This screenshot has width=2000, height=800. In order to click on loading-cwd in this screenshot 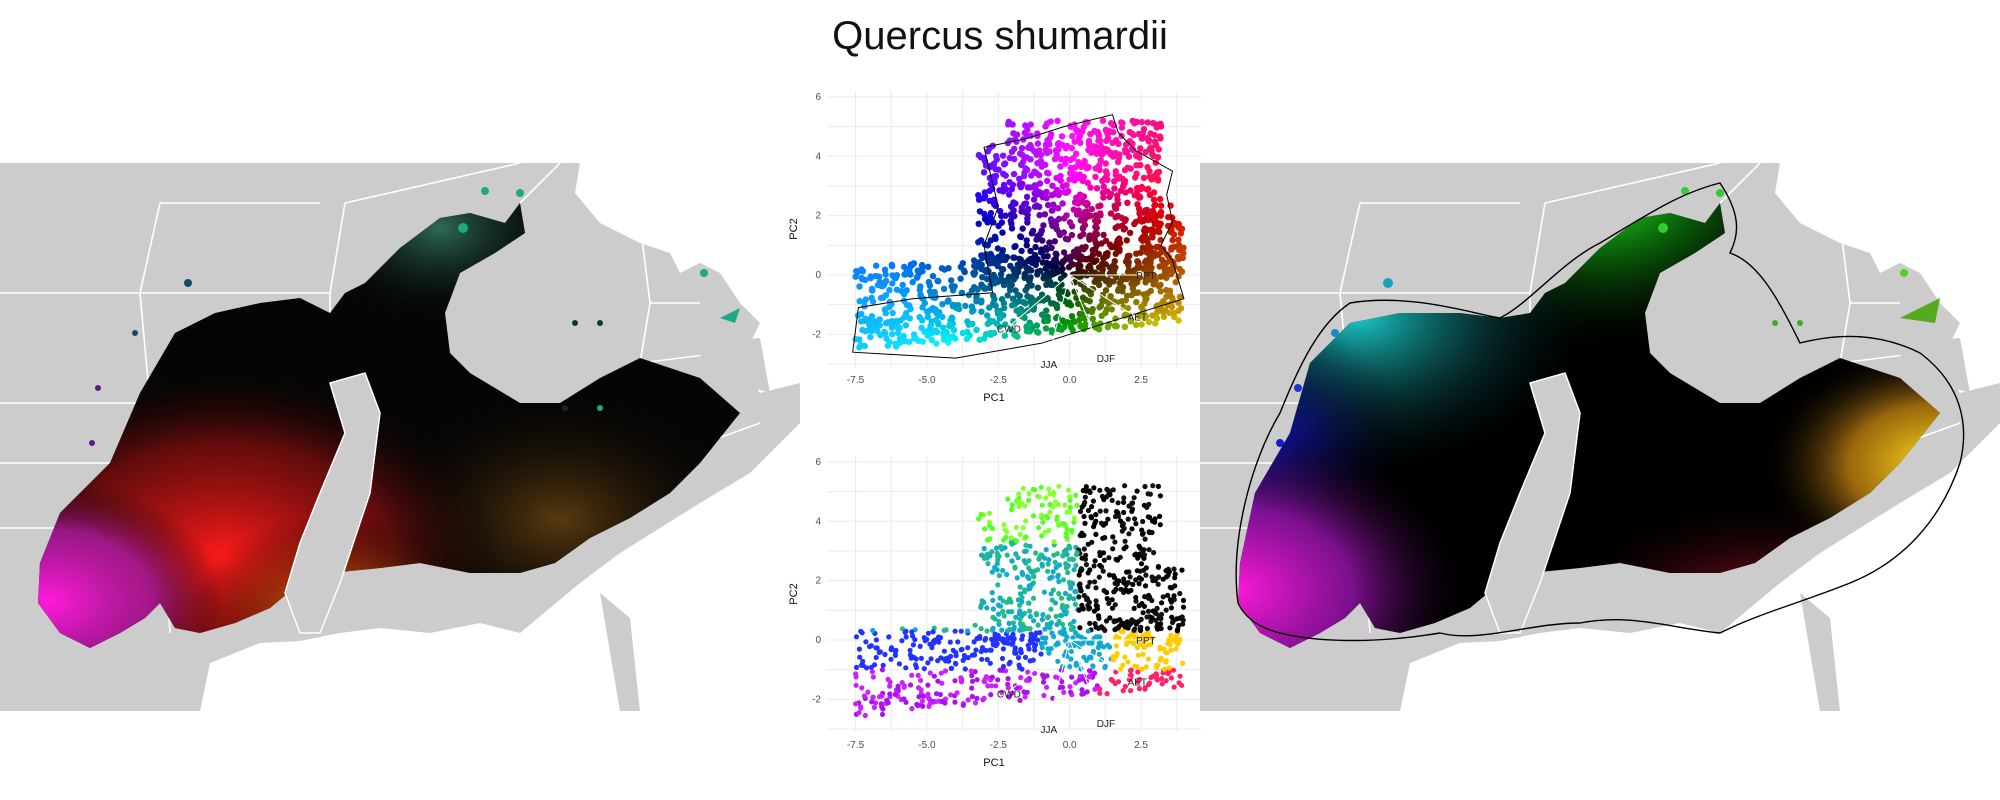, I will do `click(1038, 666)`.